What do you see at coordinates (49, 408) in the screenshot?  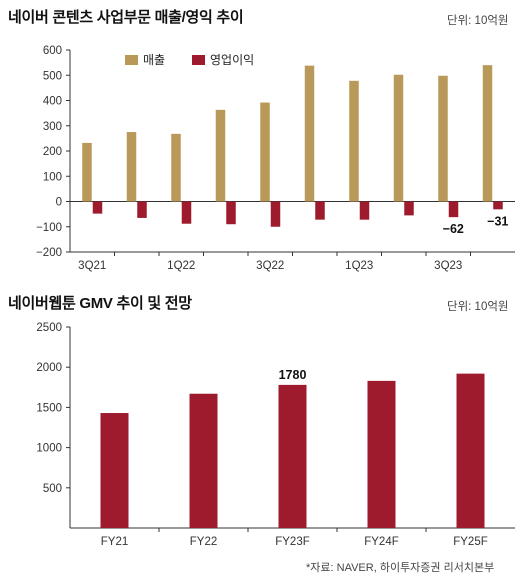 I see `y-tick-label: 1500` at bounding box center [49, 408].